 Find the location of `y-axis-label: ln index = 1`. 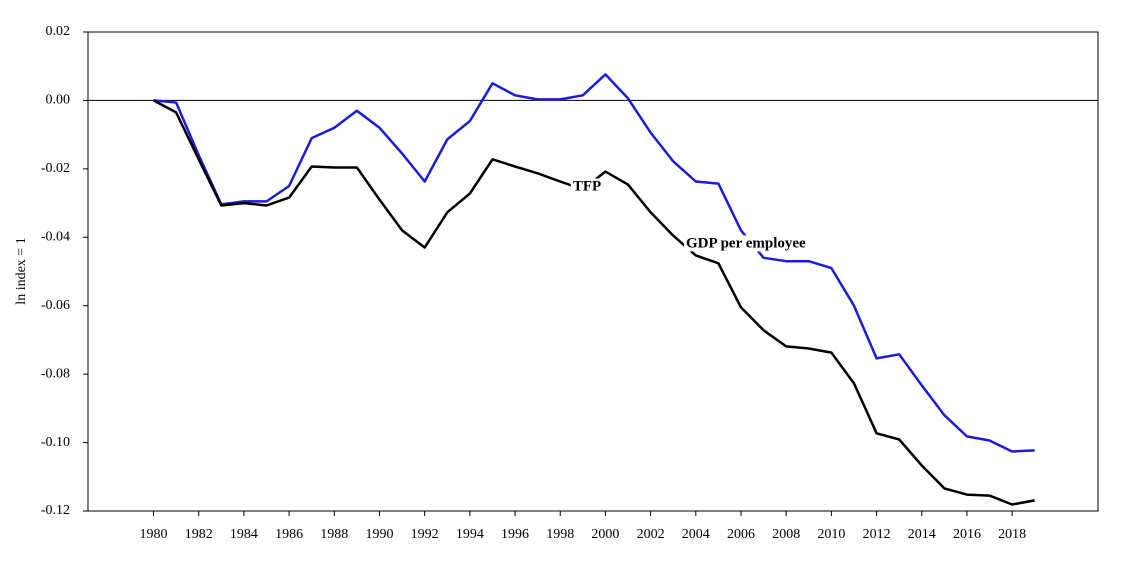

y-axis-label: ln index = 1 is located at coordinates (21, 270).